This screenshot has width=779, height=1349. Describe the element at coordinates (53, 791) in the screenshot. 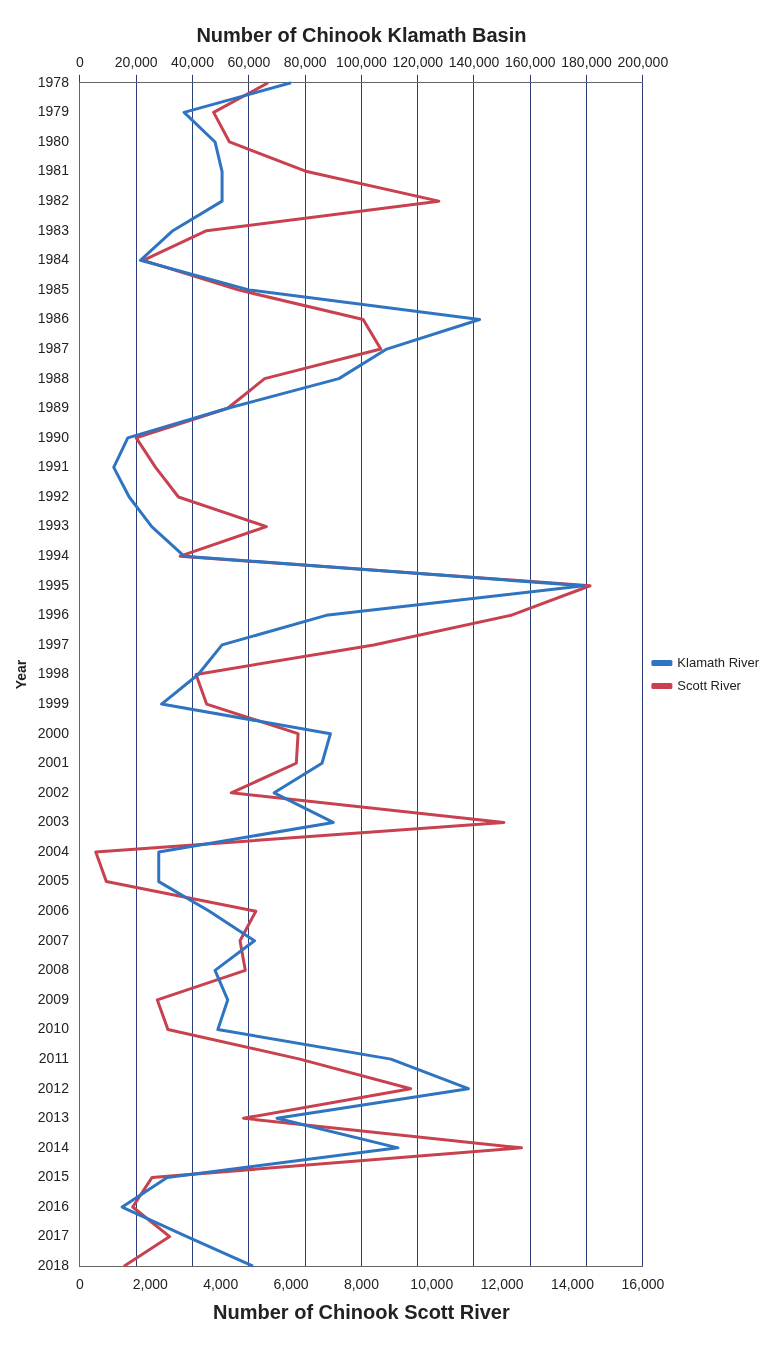

I see `y-tick-label: 2002` at that location.